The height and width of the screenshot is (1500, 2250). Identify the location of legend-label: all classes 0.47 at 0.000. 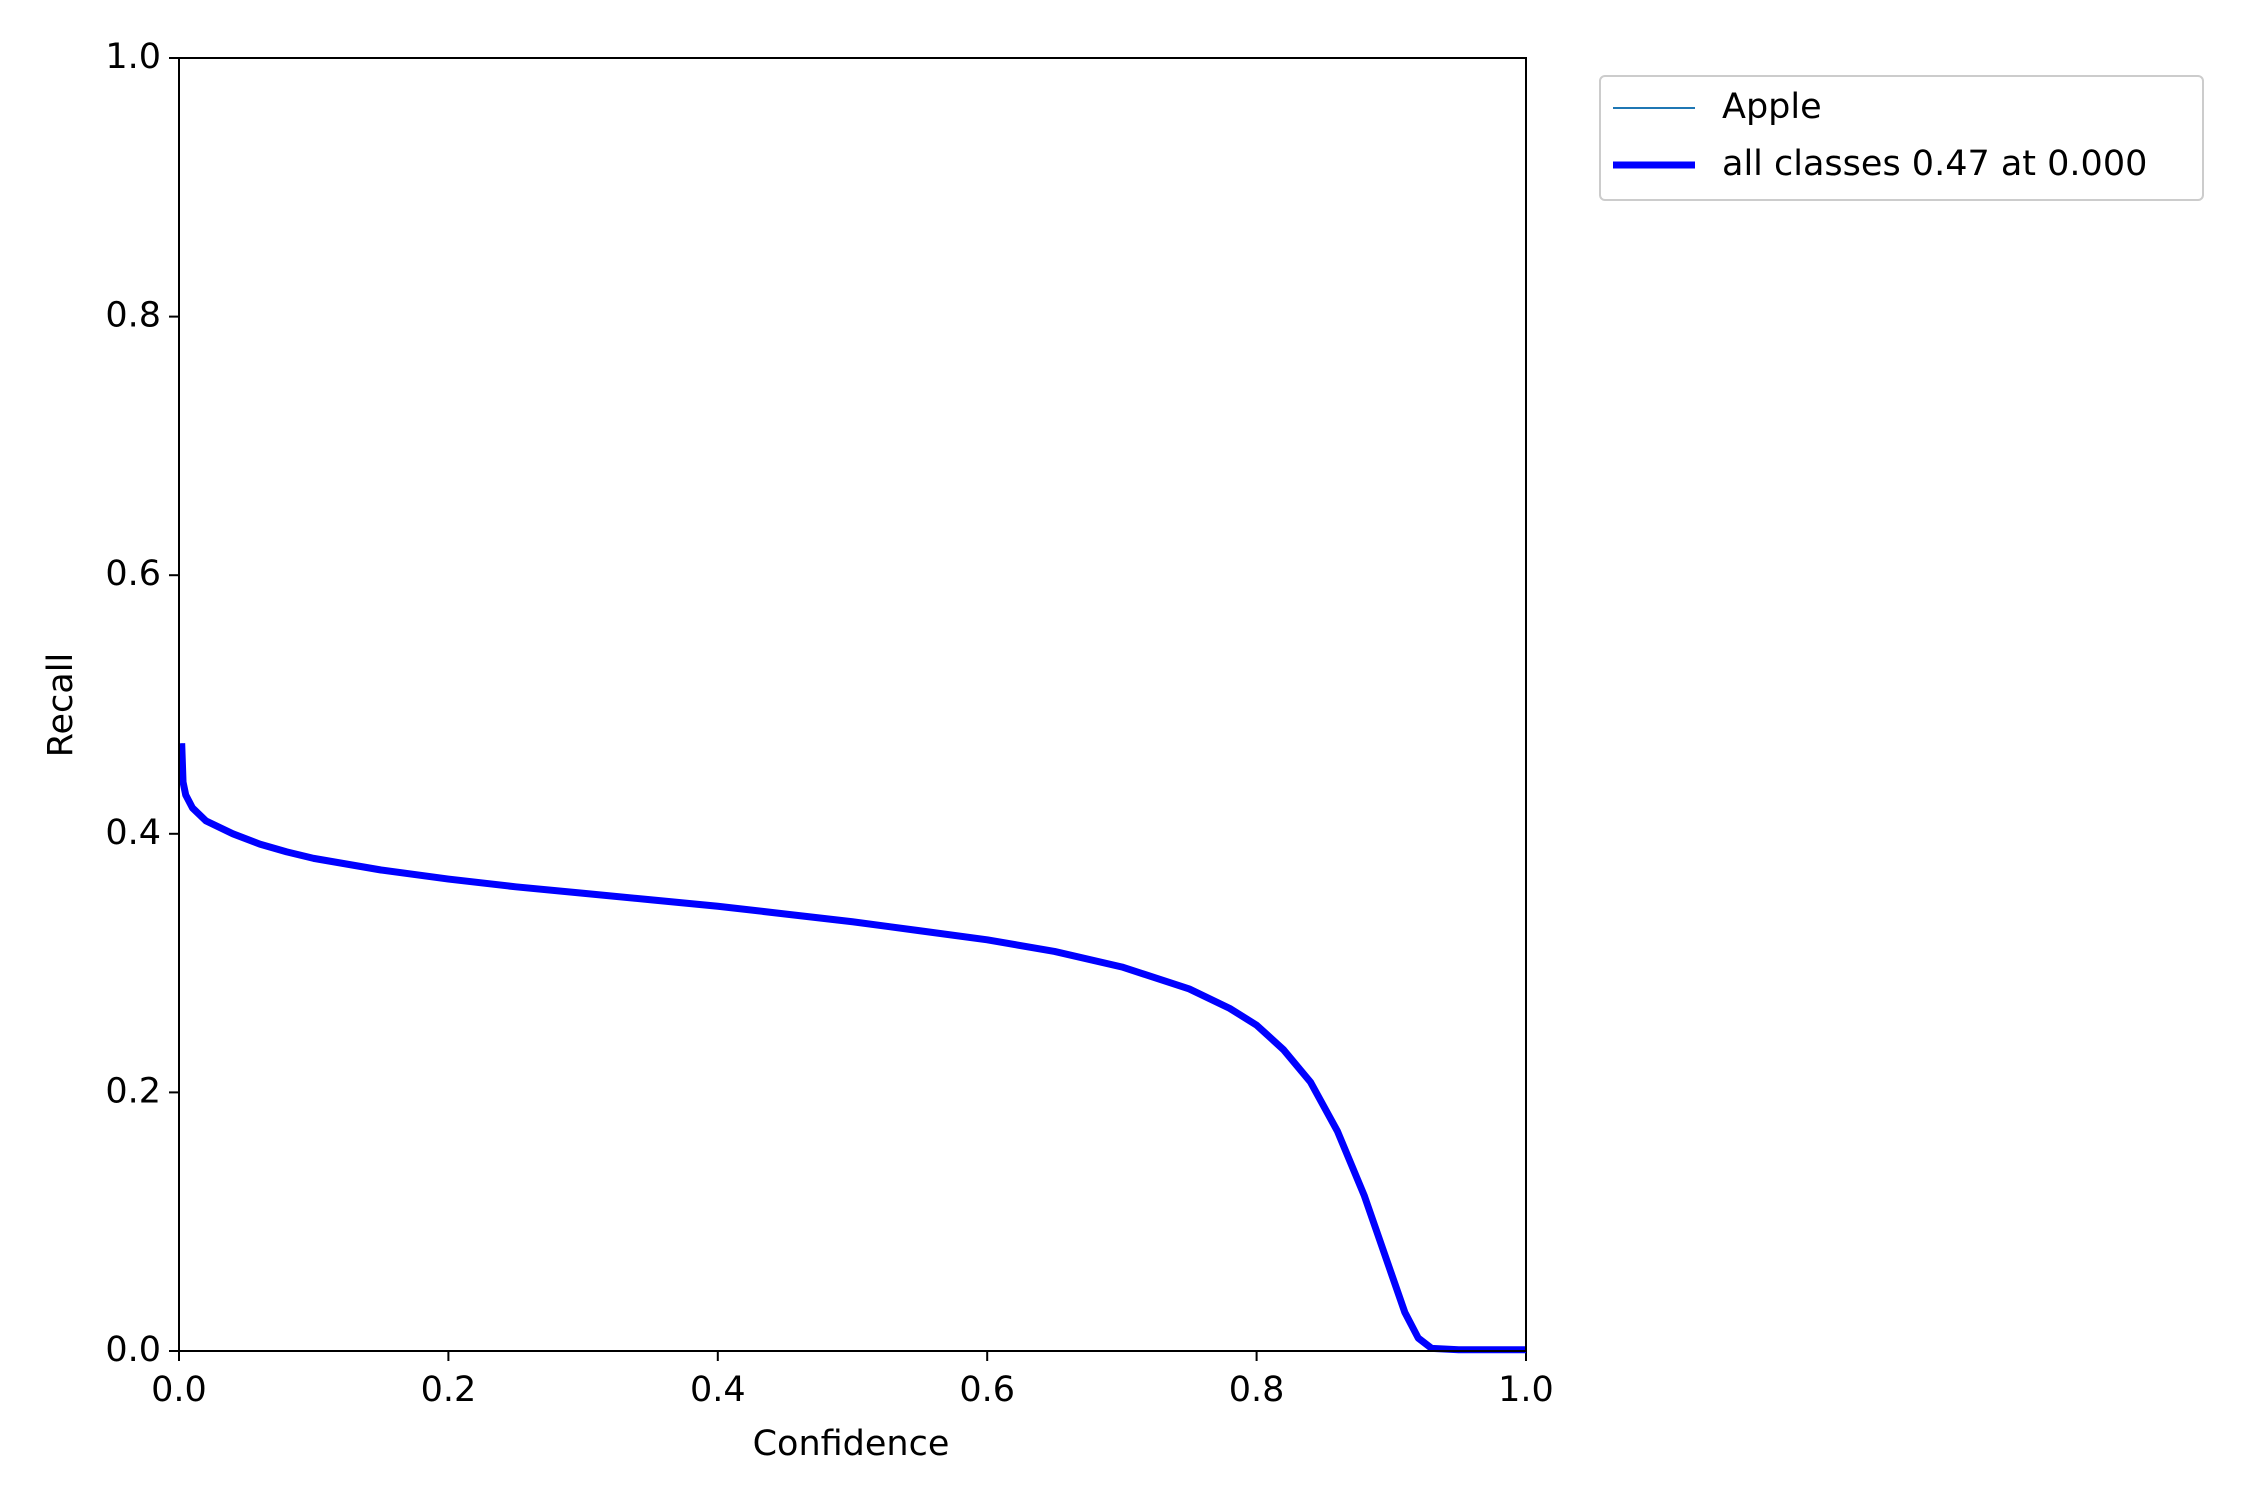
(1934, 164).